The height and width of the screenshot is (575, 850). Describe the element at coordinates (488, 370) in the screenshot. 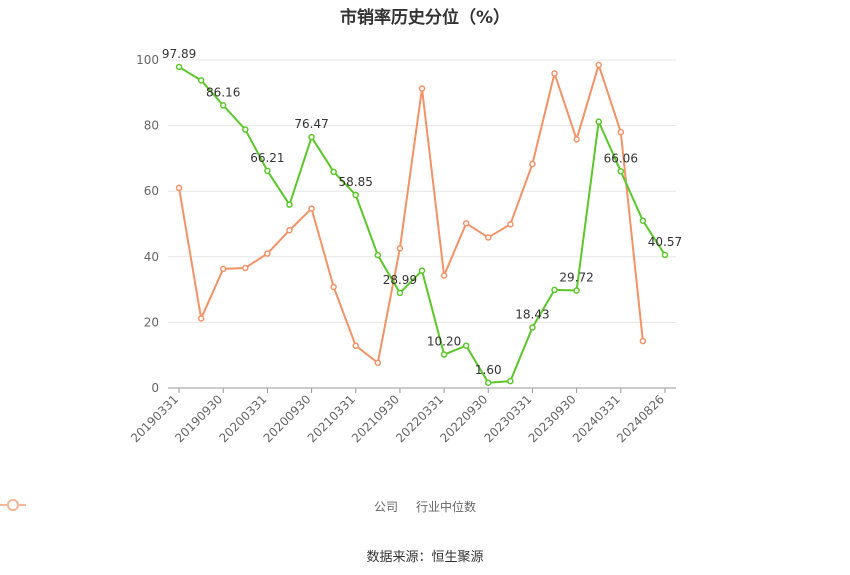

I see `data-label: 1.60` at that location.